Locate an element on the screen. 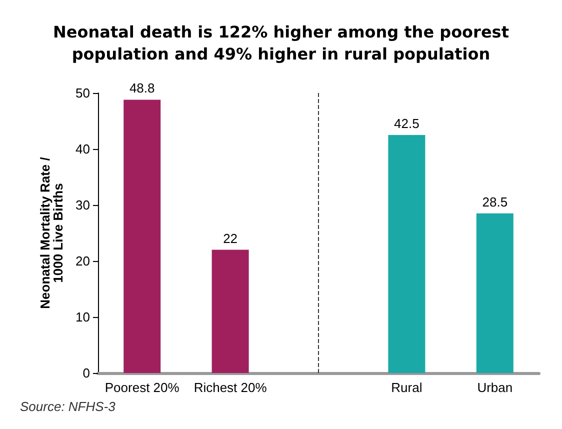  y-tick-label: 50 is located at coordinates (83, 93).